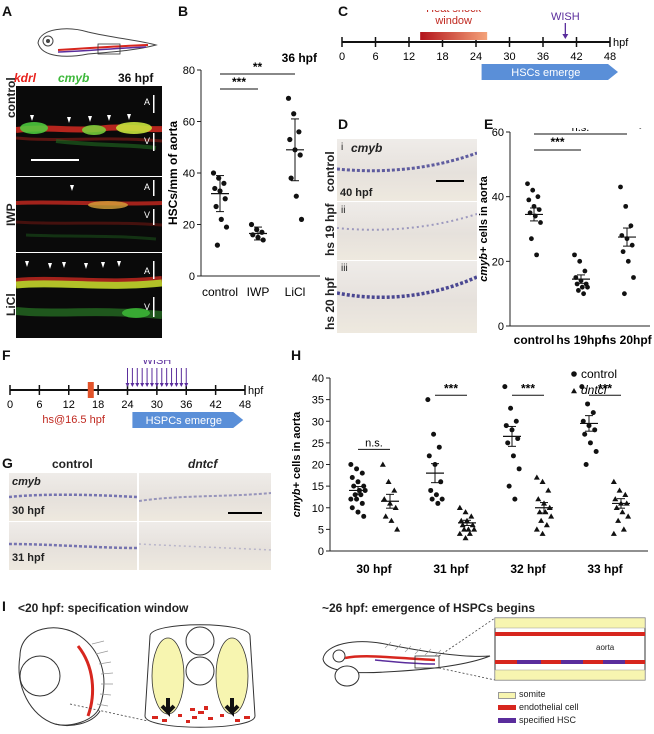 This screenshot has height=734, width=654. I want to click on heat-shock-label-line1: Heat shock, so click(454, 12).